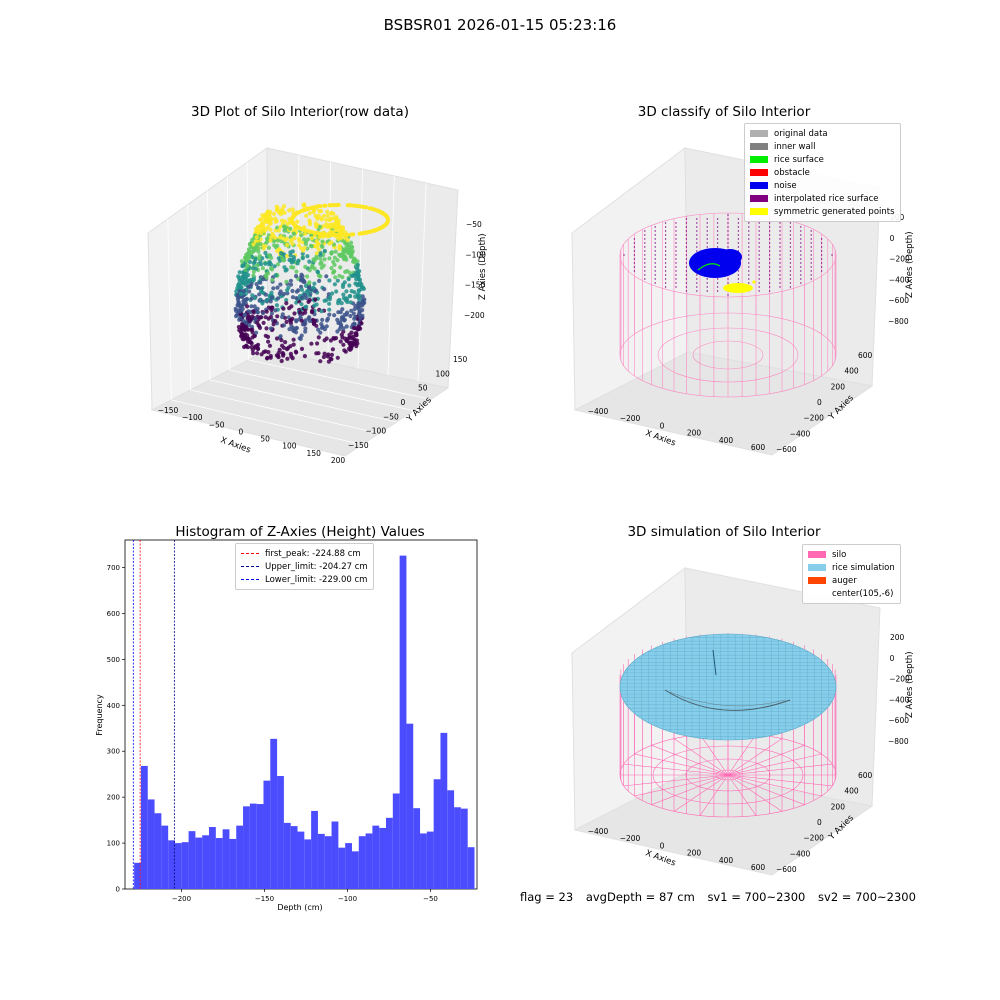 The image size is (1000, 1000). What do you see at coordinates (786, 449) in the screenshot?
I see `panel2-y-tick-label: −600` at bounding box center [786, 449].